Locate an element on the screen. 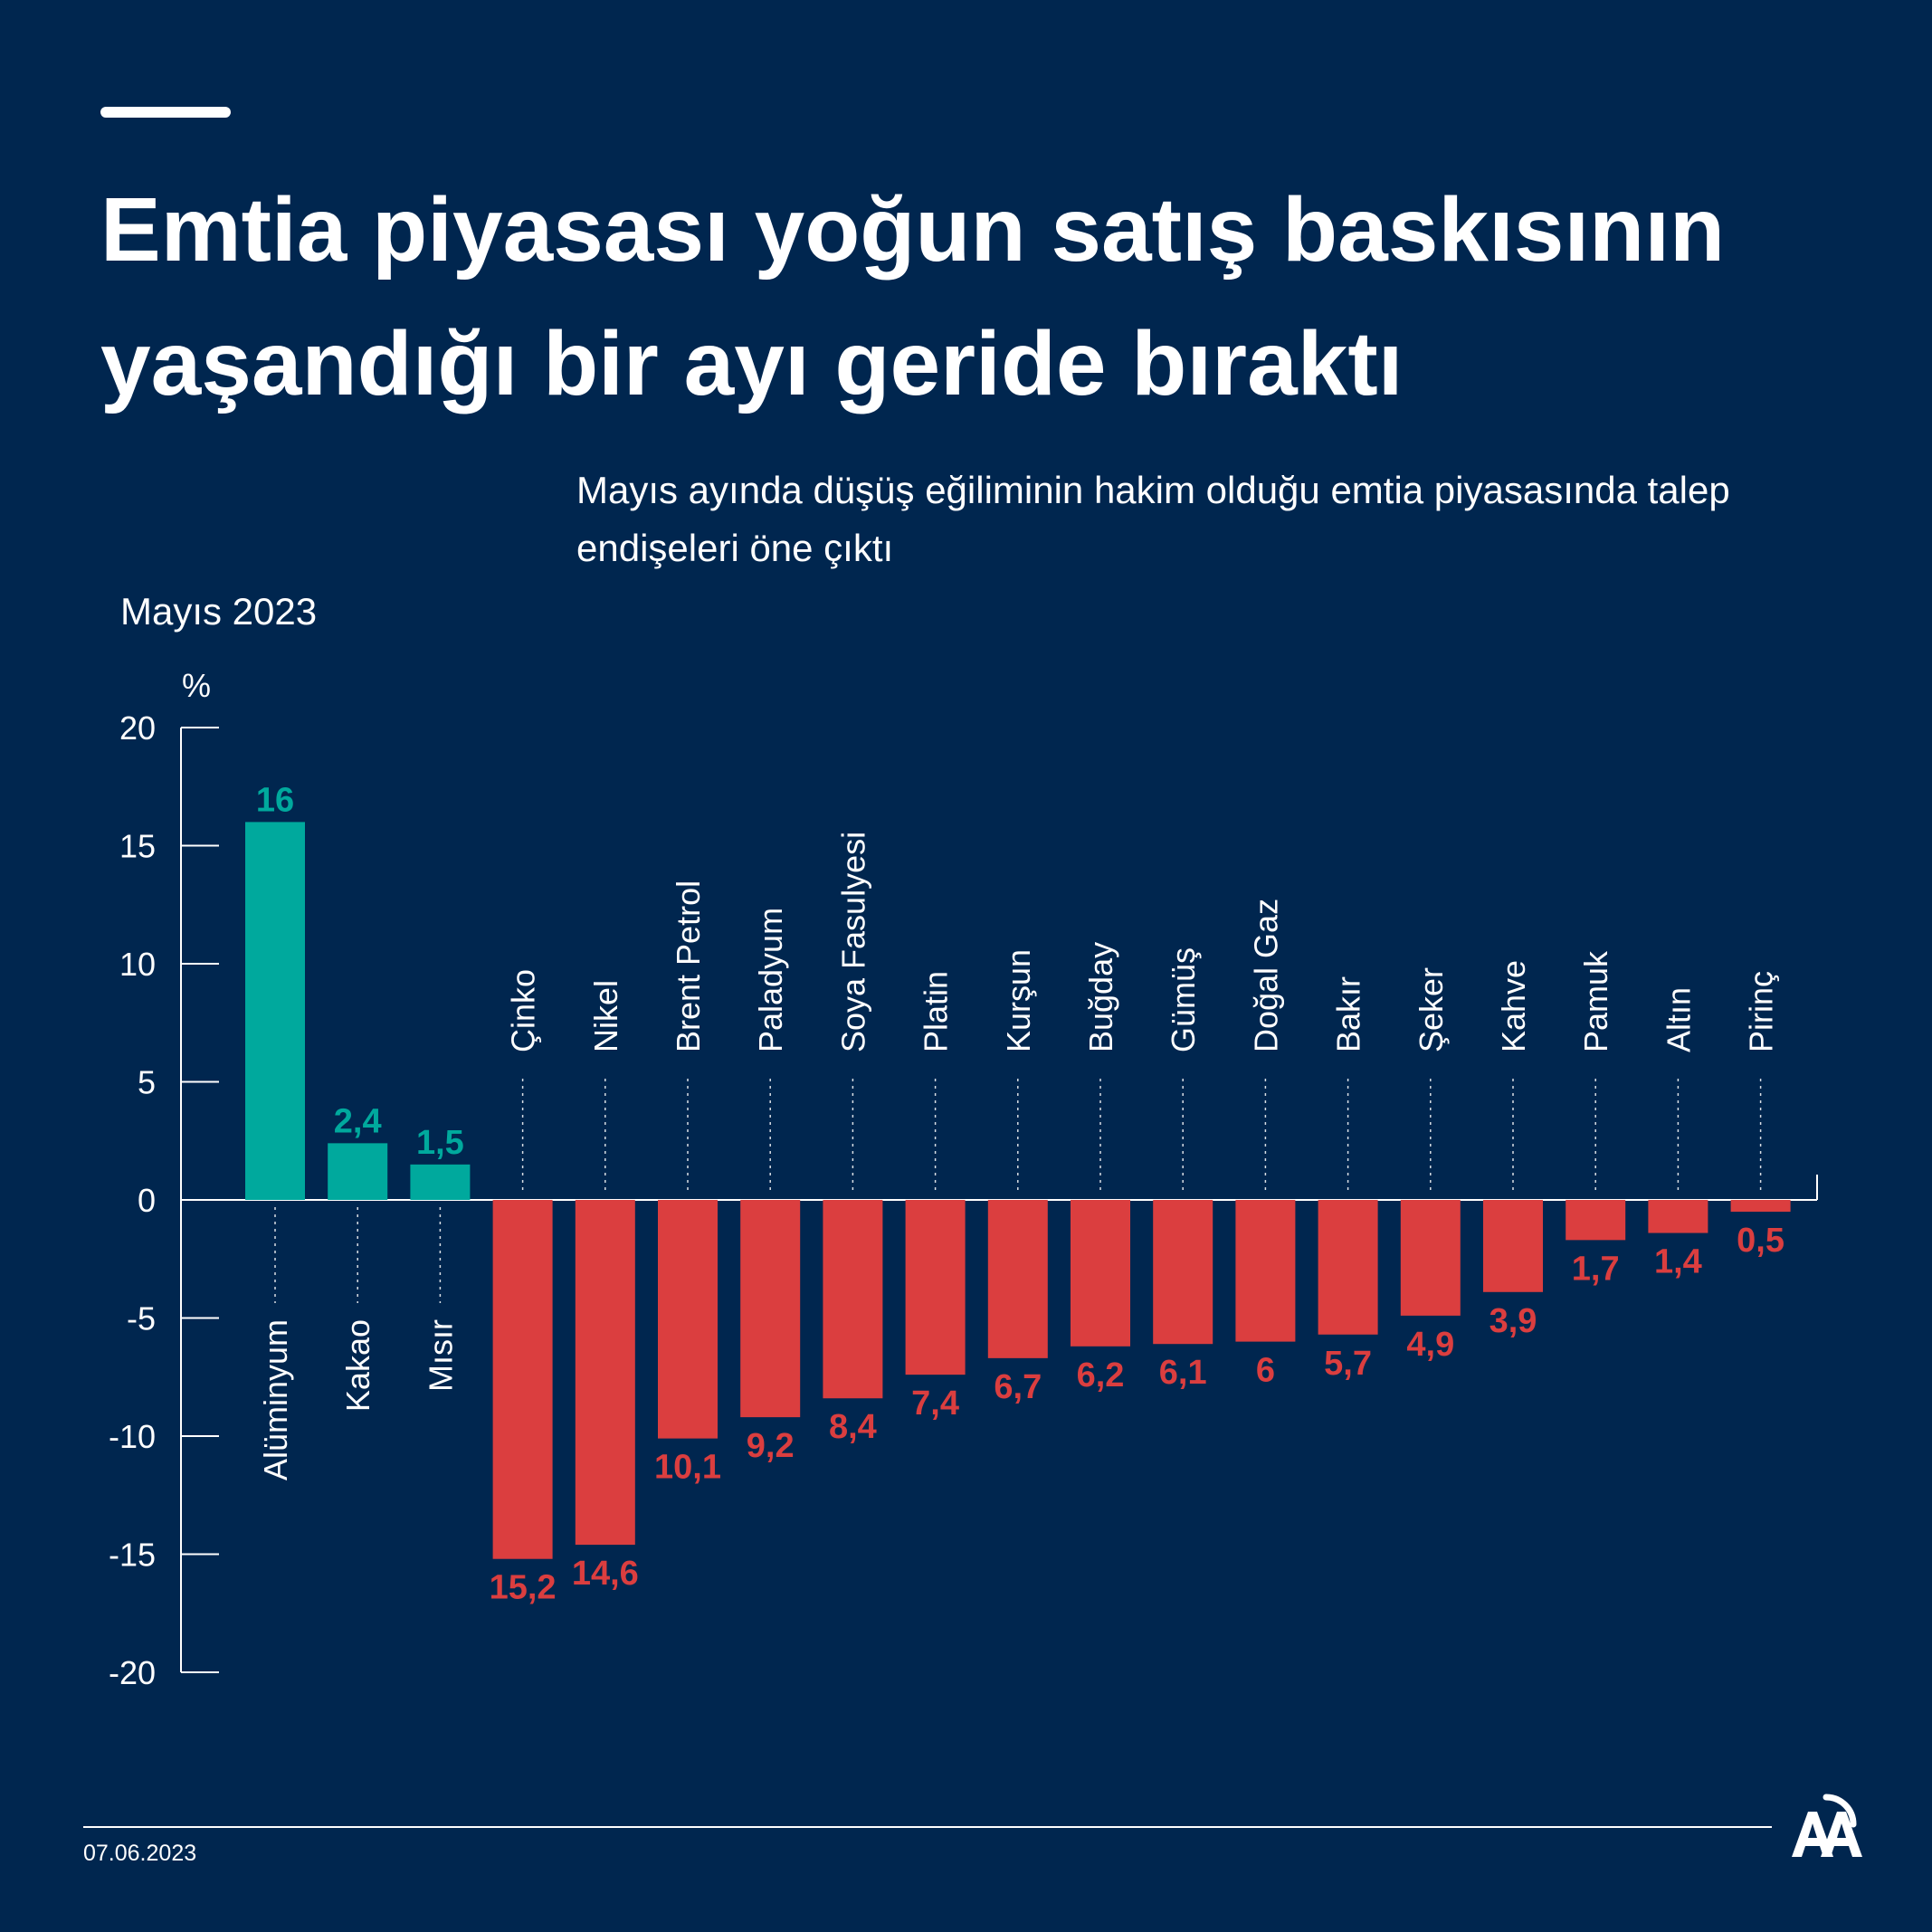  footer-rule is located at coordinates (927, 1827).